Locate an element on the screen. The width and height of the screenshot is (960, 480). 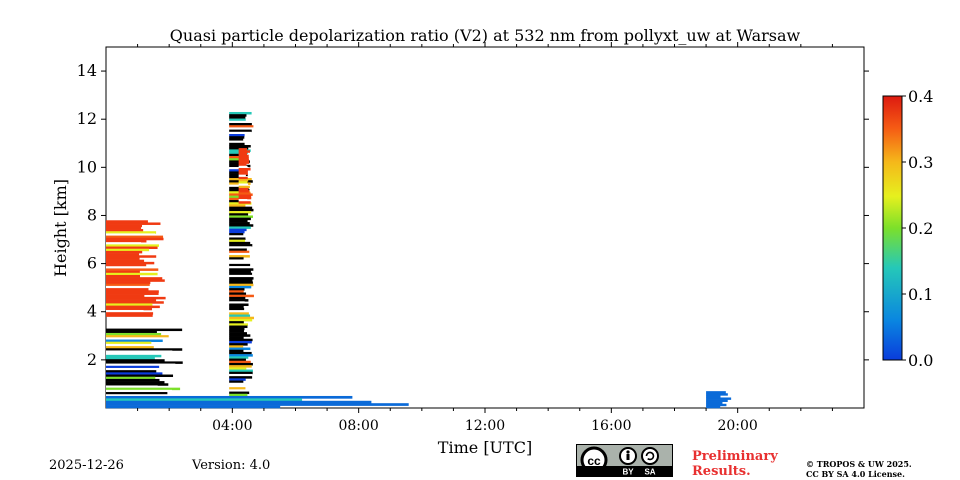
colorbar-ticks: 0.0 0.1 0.2 0.3 0.4 is located at coordinates (917, 228).